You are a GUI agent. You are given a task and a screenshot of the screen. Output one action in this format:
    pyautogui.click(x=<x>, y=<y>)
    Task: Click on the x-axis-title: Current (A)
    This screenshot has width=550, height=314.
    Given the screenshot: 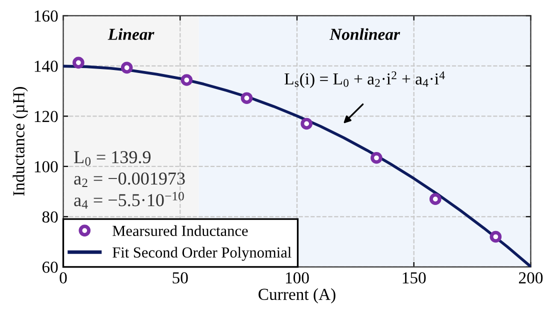 What is the action you would take?
    pyautogui.click(x=297, y=296)
    